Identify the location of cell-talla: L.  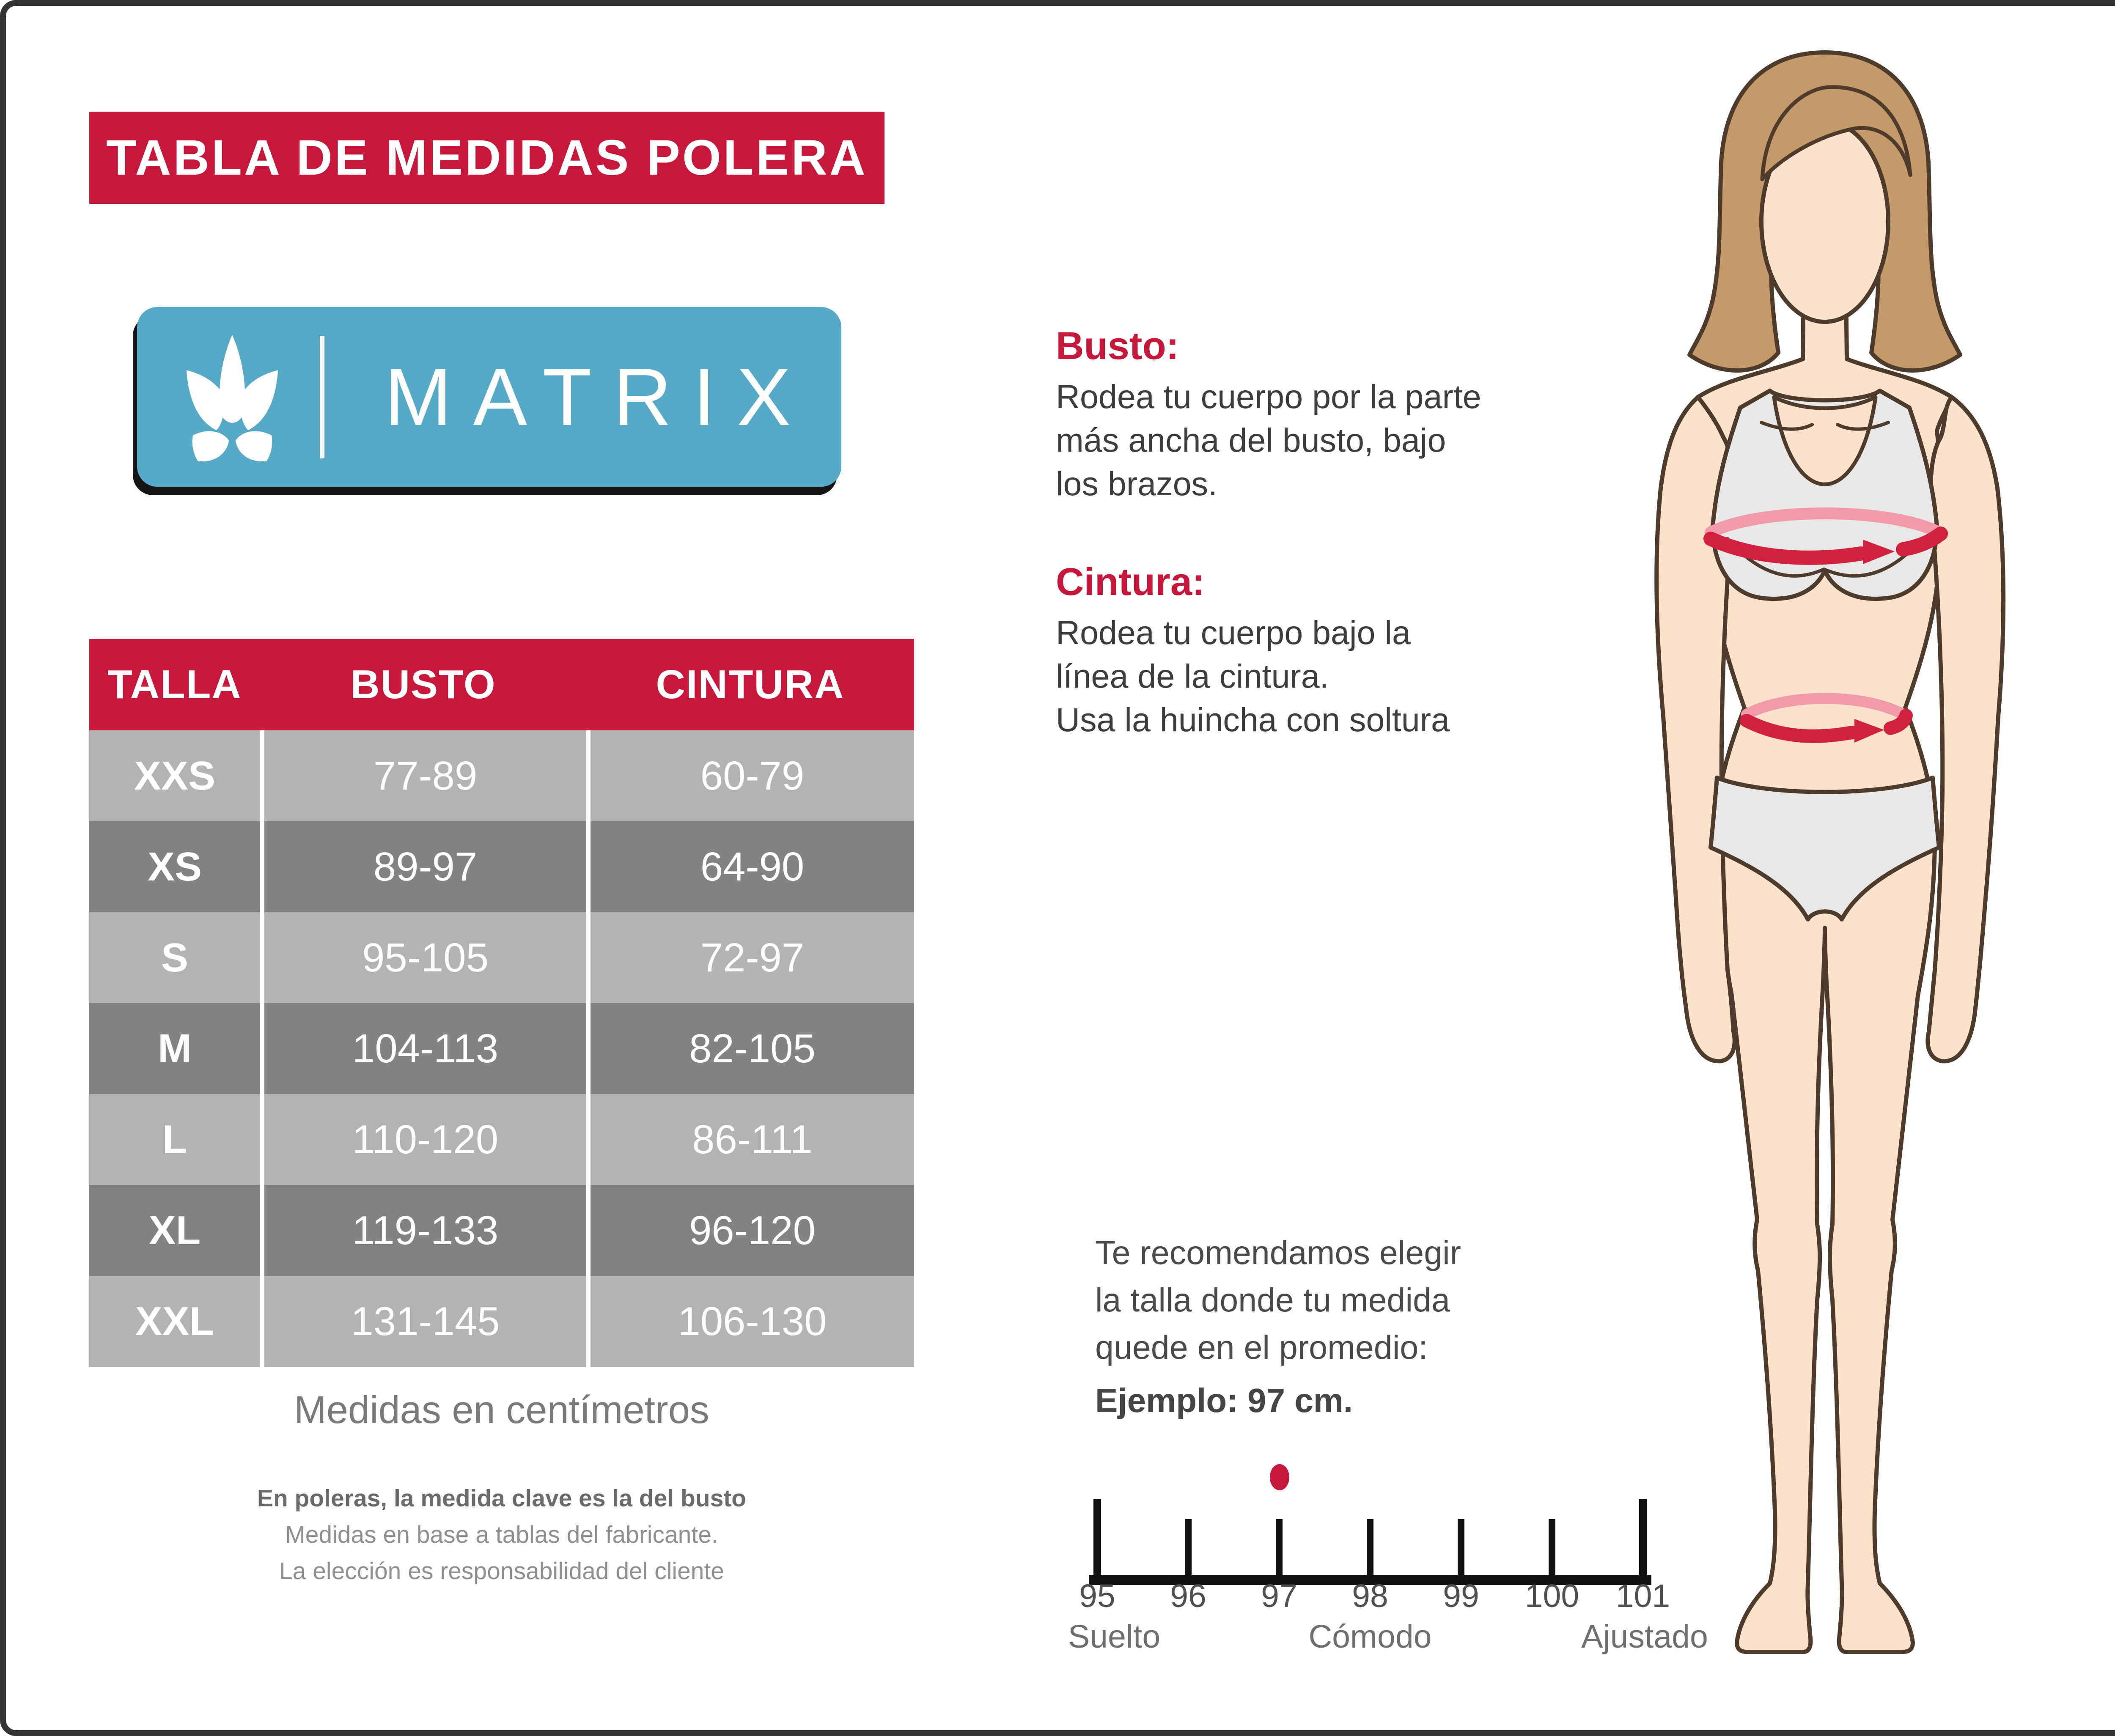
(174, 1139).